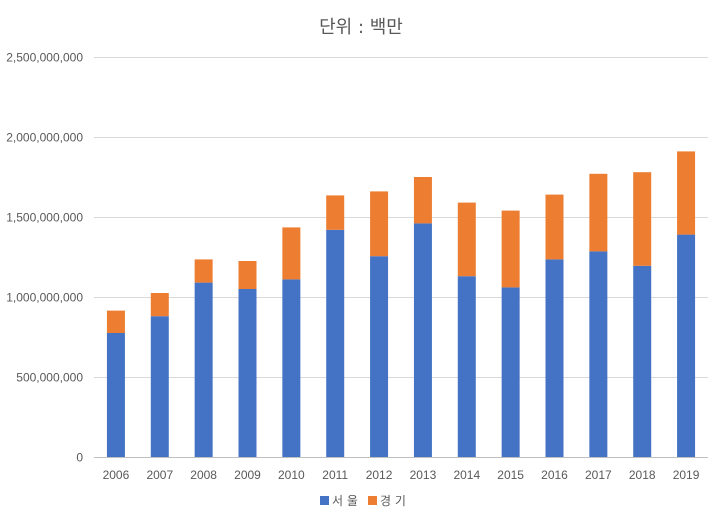 The height and width of the screenshot is (522, 723). I want to click on x-tick-label: 2019, so click(686, 475).